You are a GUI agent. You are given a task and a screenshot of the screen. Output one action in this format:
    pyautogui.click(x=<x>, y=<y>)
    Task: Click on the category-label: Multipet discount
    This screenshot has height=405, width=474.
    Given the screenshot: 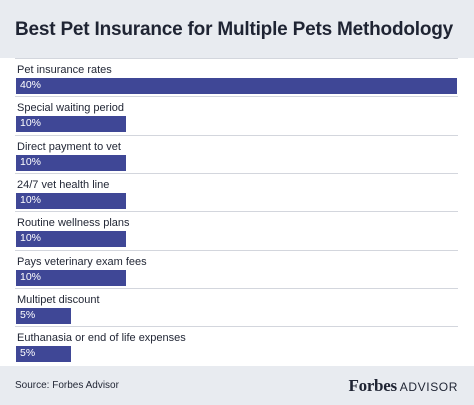 What is the action you would take?
    pyautogui.click(x=58, y=299)
    